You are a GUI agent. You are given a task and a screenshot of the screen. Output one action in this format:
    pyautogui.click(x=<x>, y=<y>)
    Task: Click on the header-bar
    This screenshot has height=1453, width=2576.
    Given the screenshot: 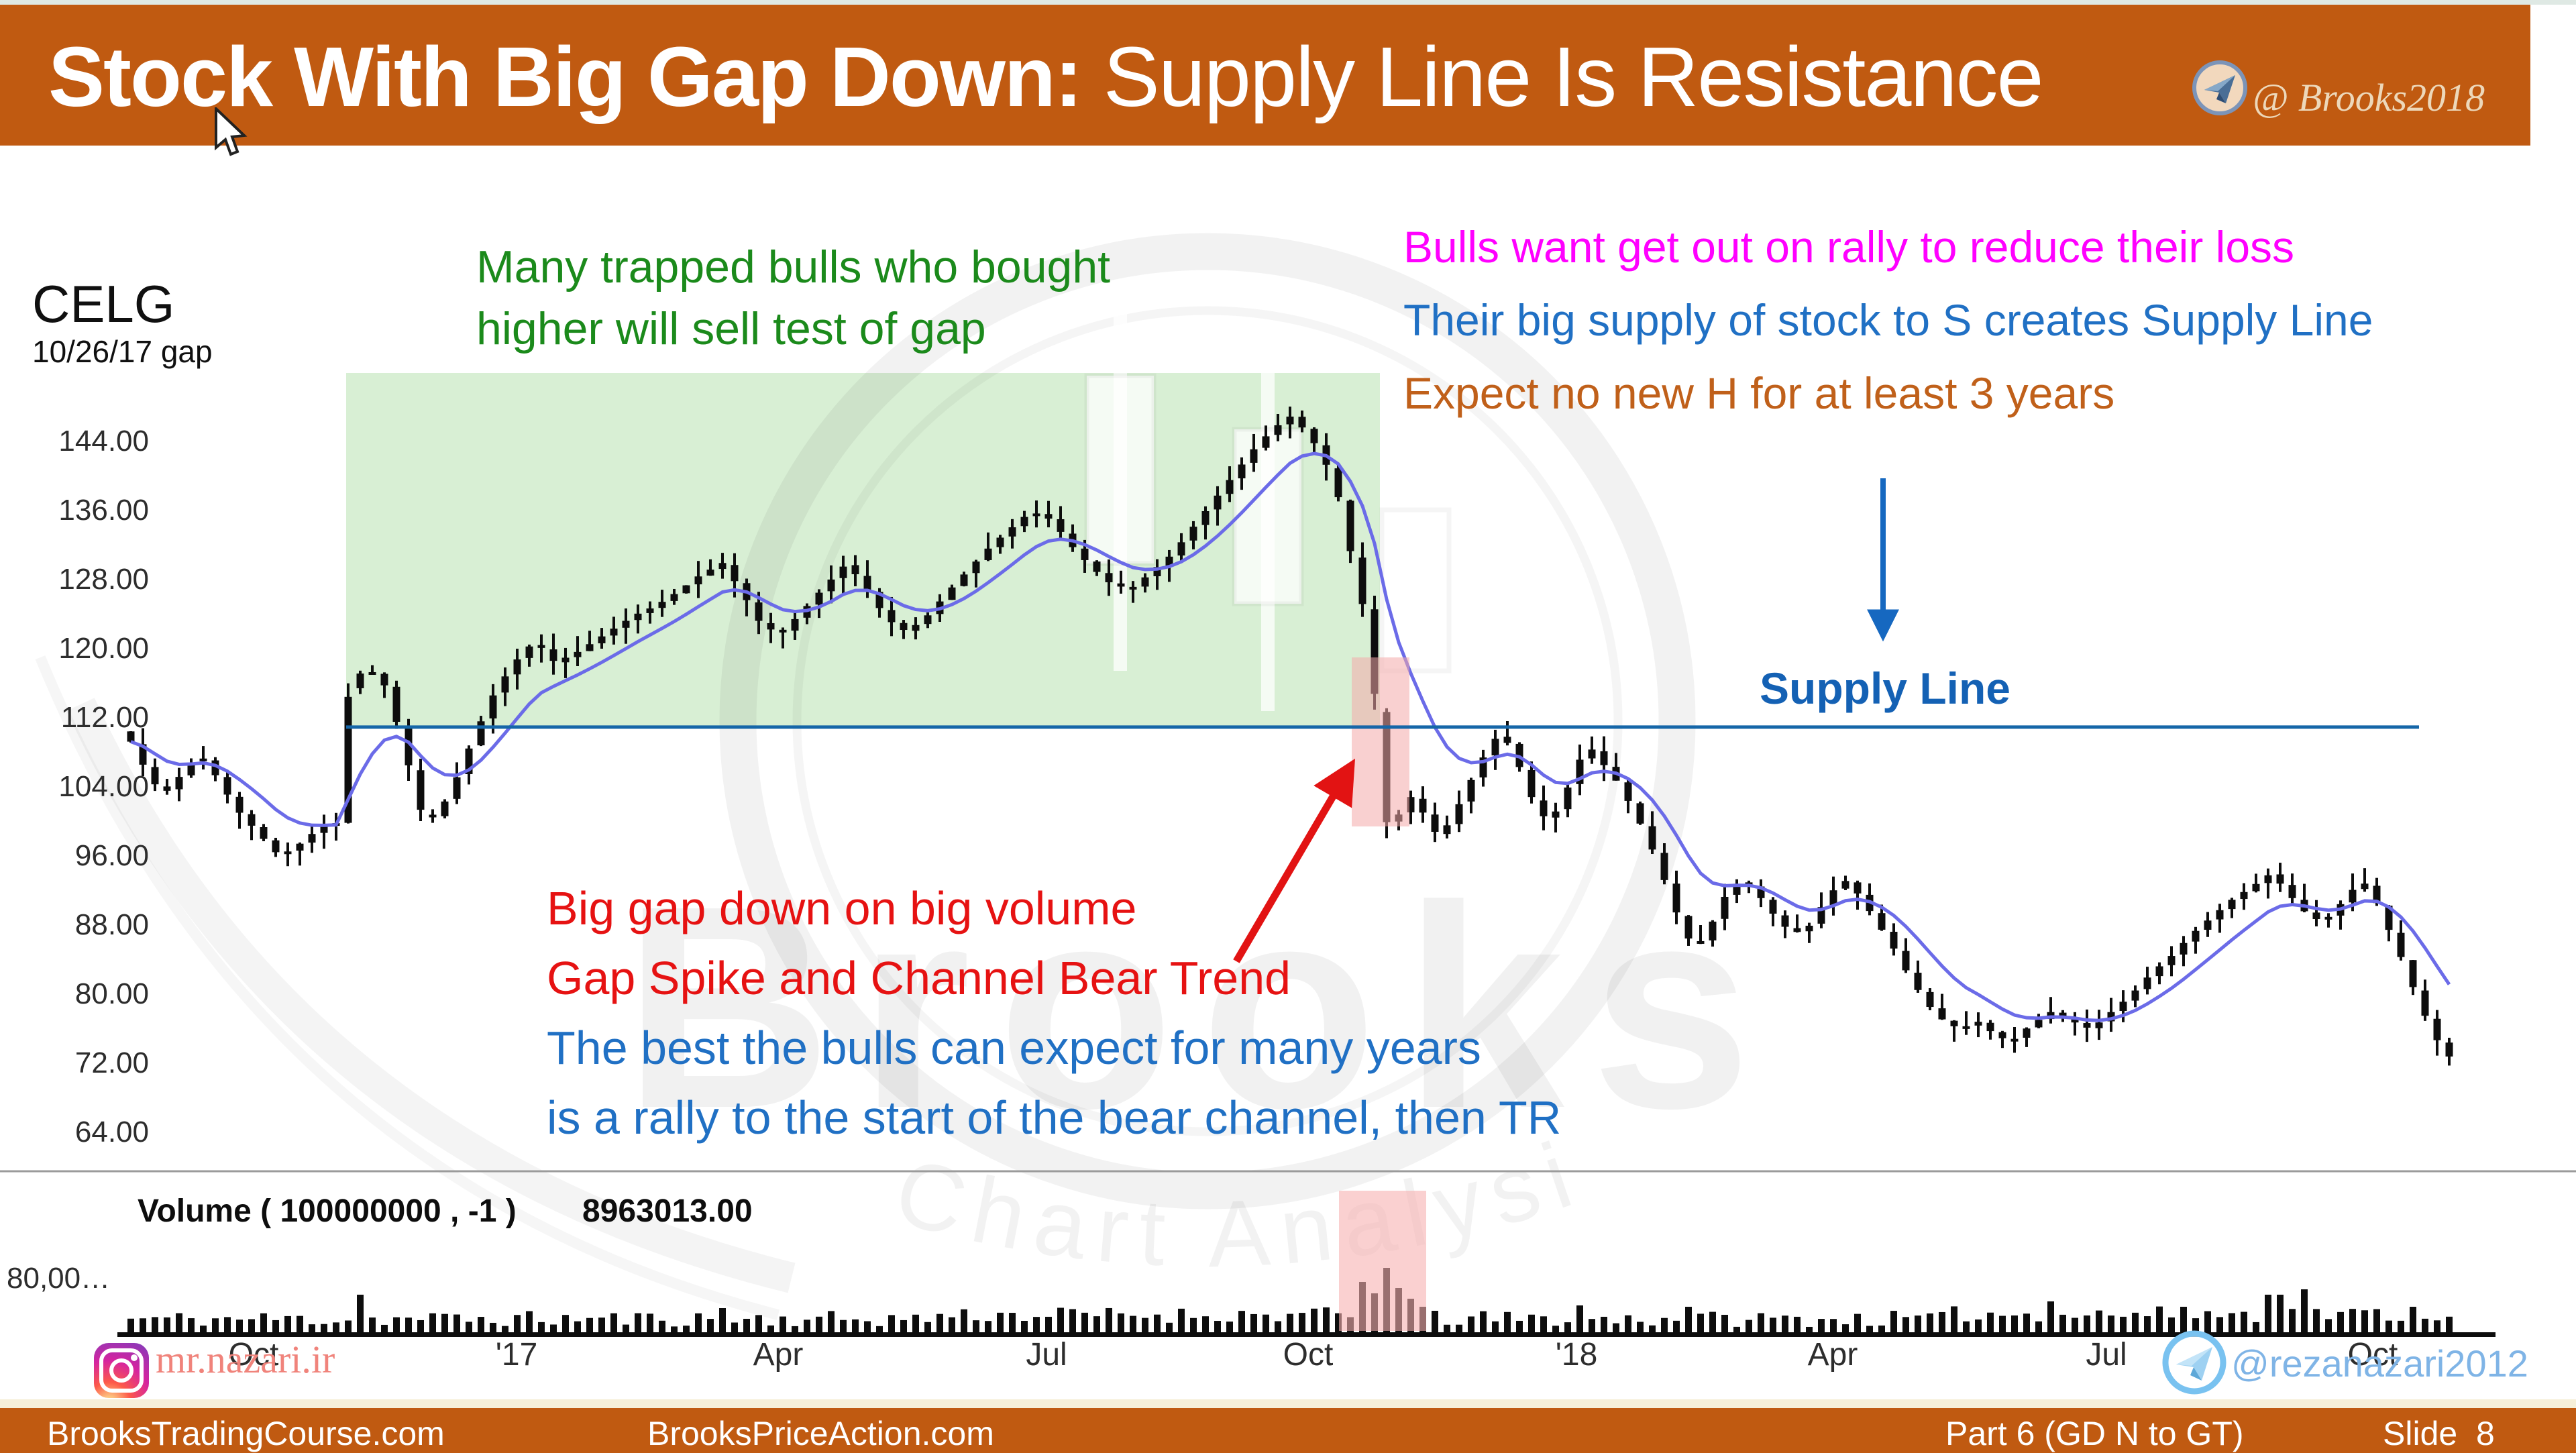 What is the action you would take?
    pyautogui.click(x=1265, y=75)
    